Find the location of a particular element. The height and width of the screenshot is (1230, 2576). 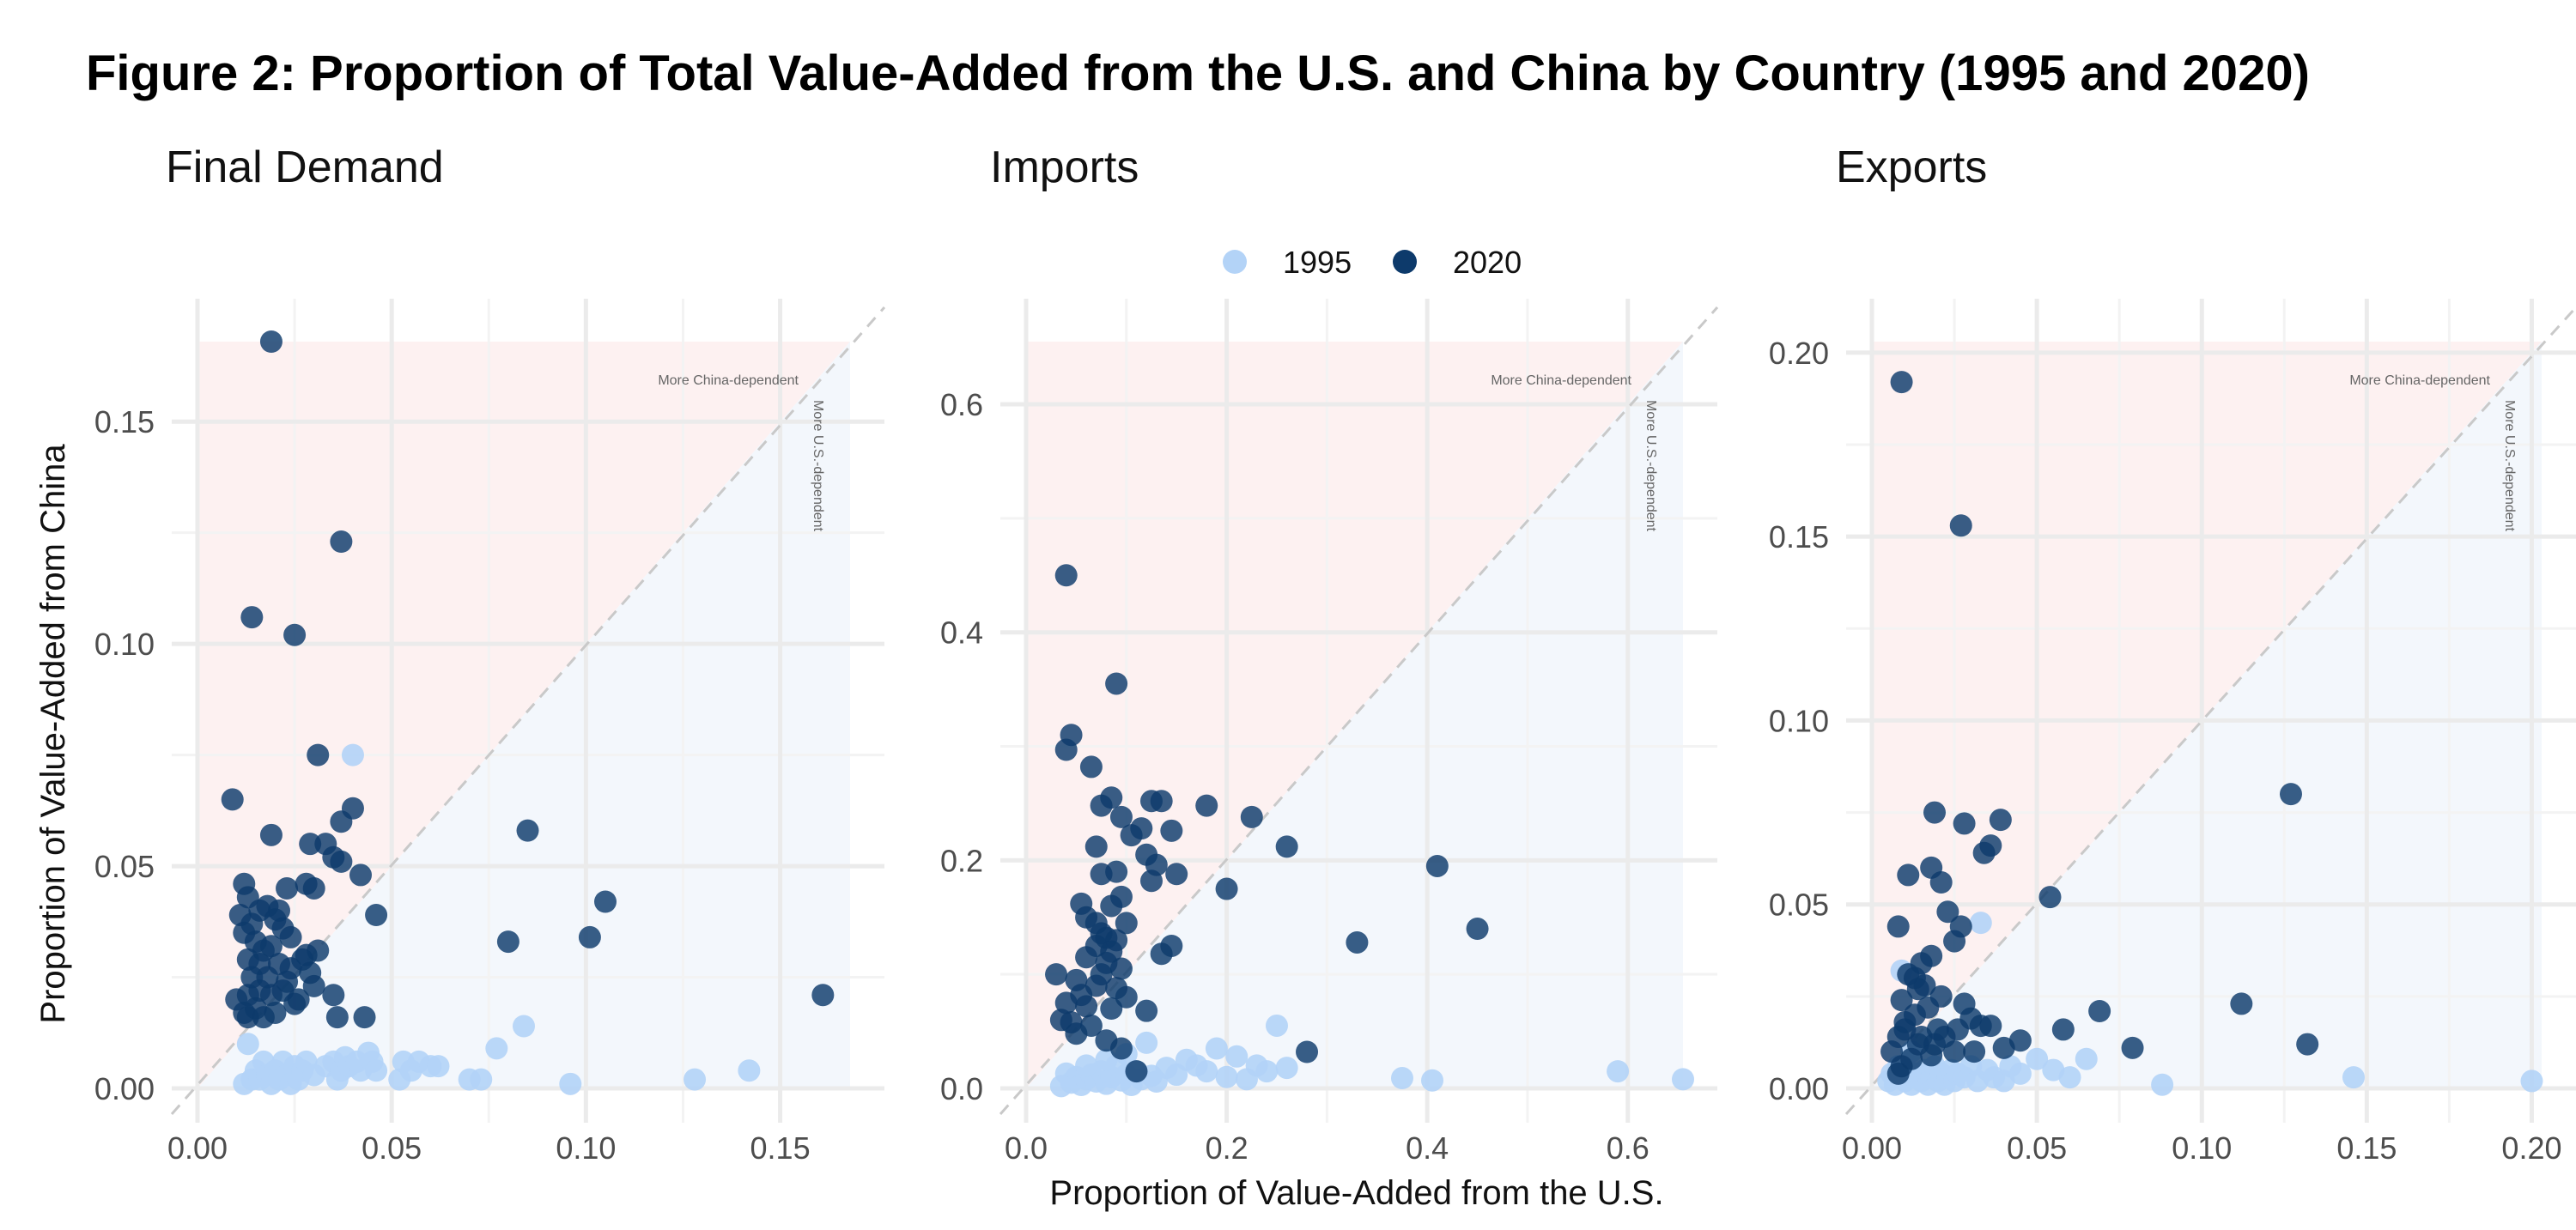

y-tick-label: 0.6 is located at coordinates (962, 404).